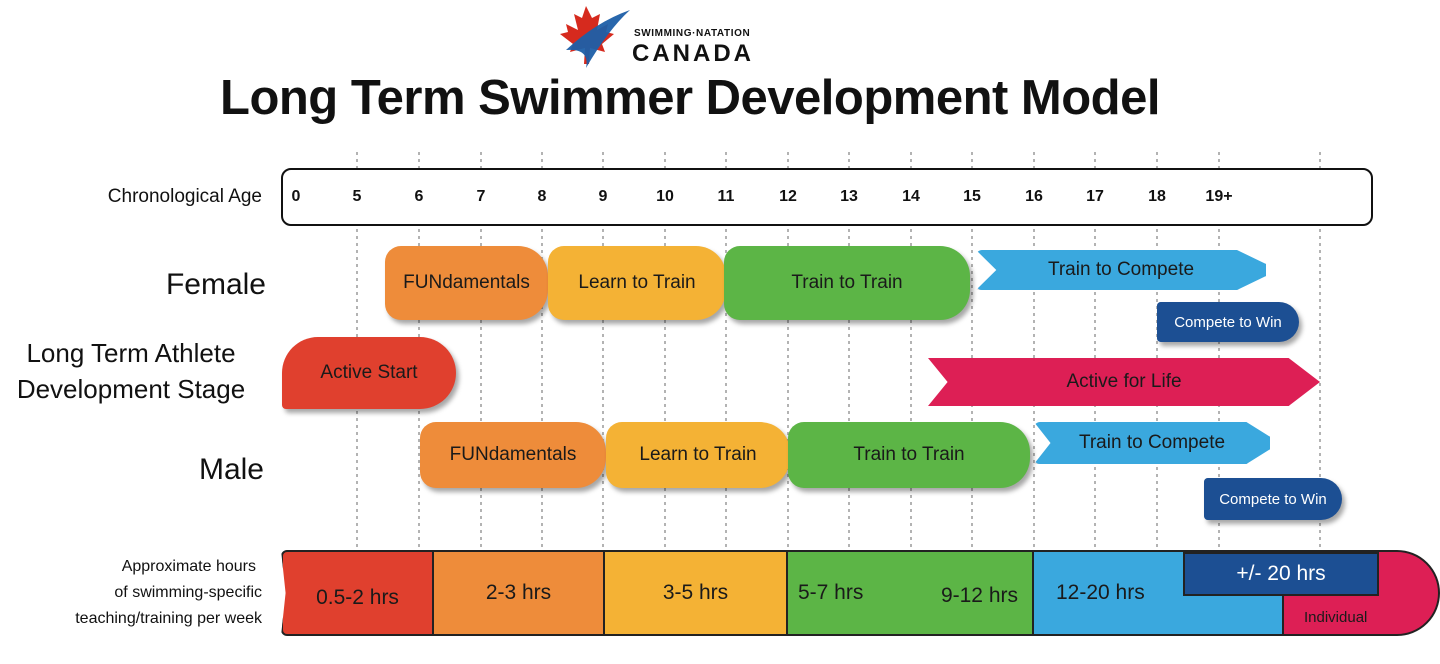 The height and width of the screenshot is (664, 1440). What do you see at coordinates (692, 33) in the screenshot?
I see `logo-text-small: SWIMMING·NATATION` at bounding box center [692, 33].